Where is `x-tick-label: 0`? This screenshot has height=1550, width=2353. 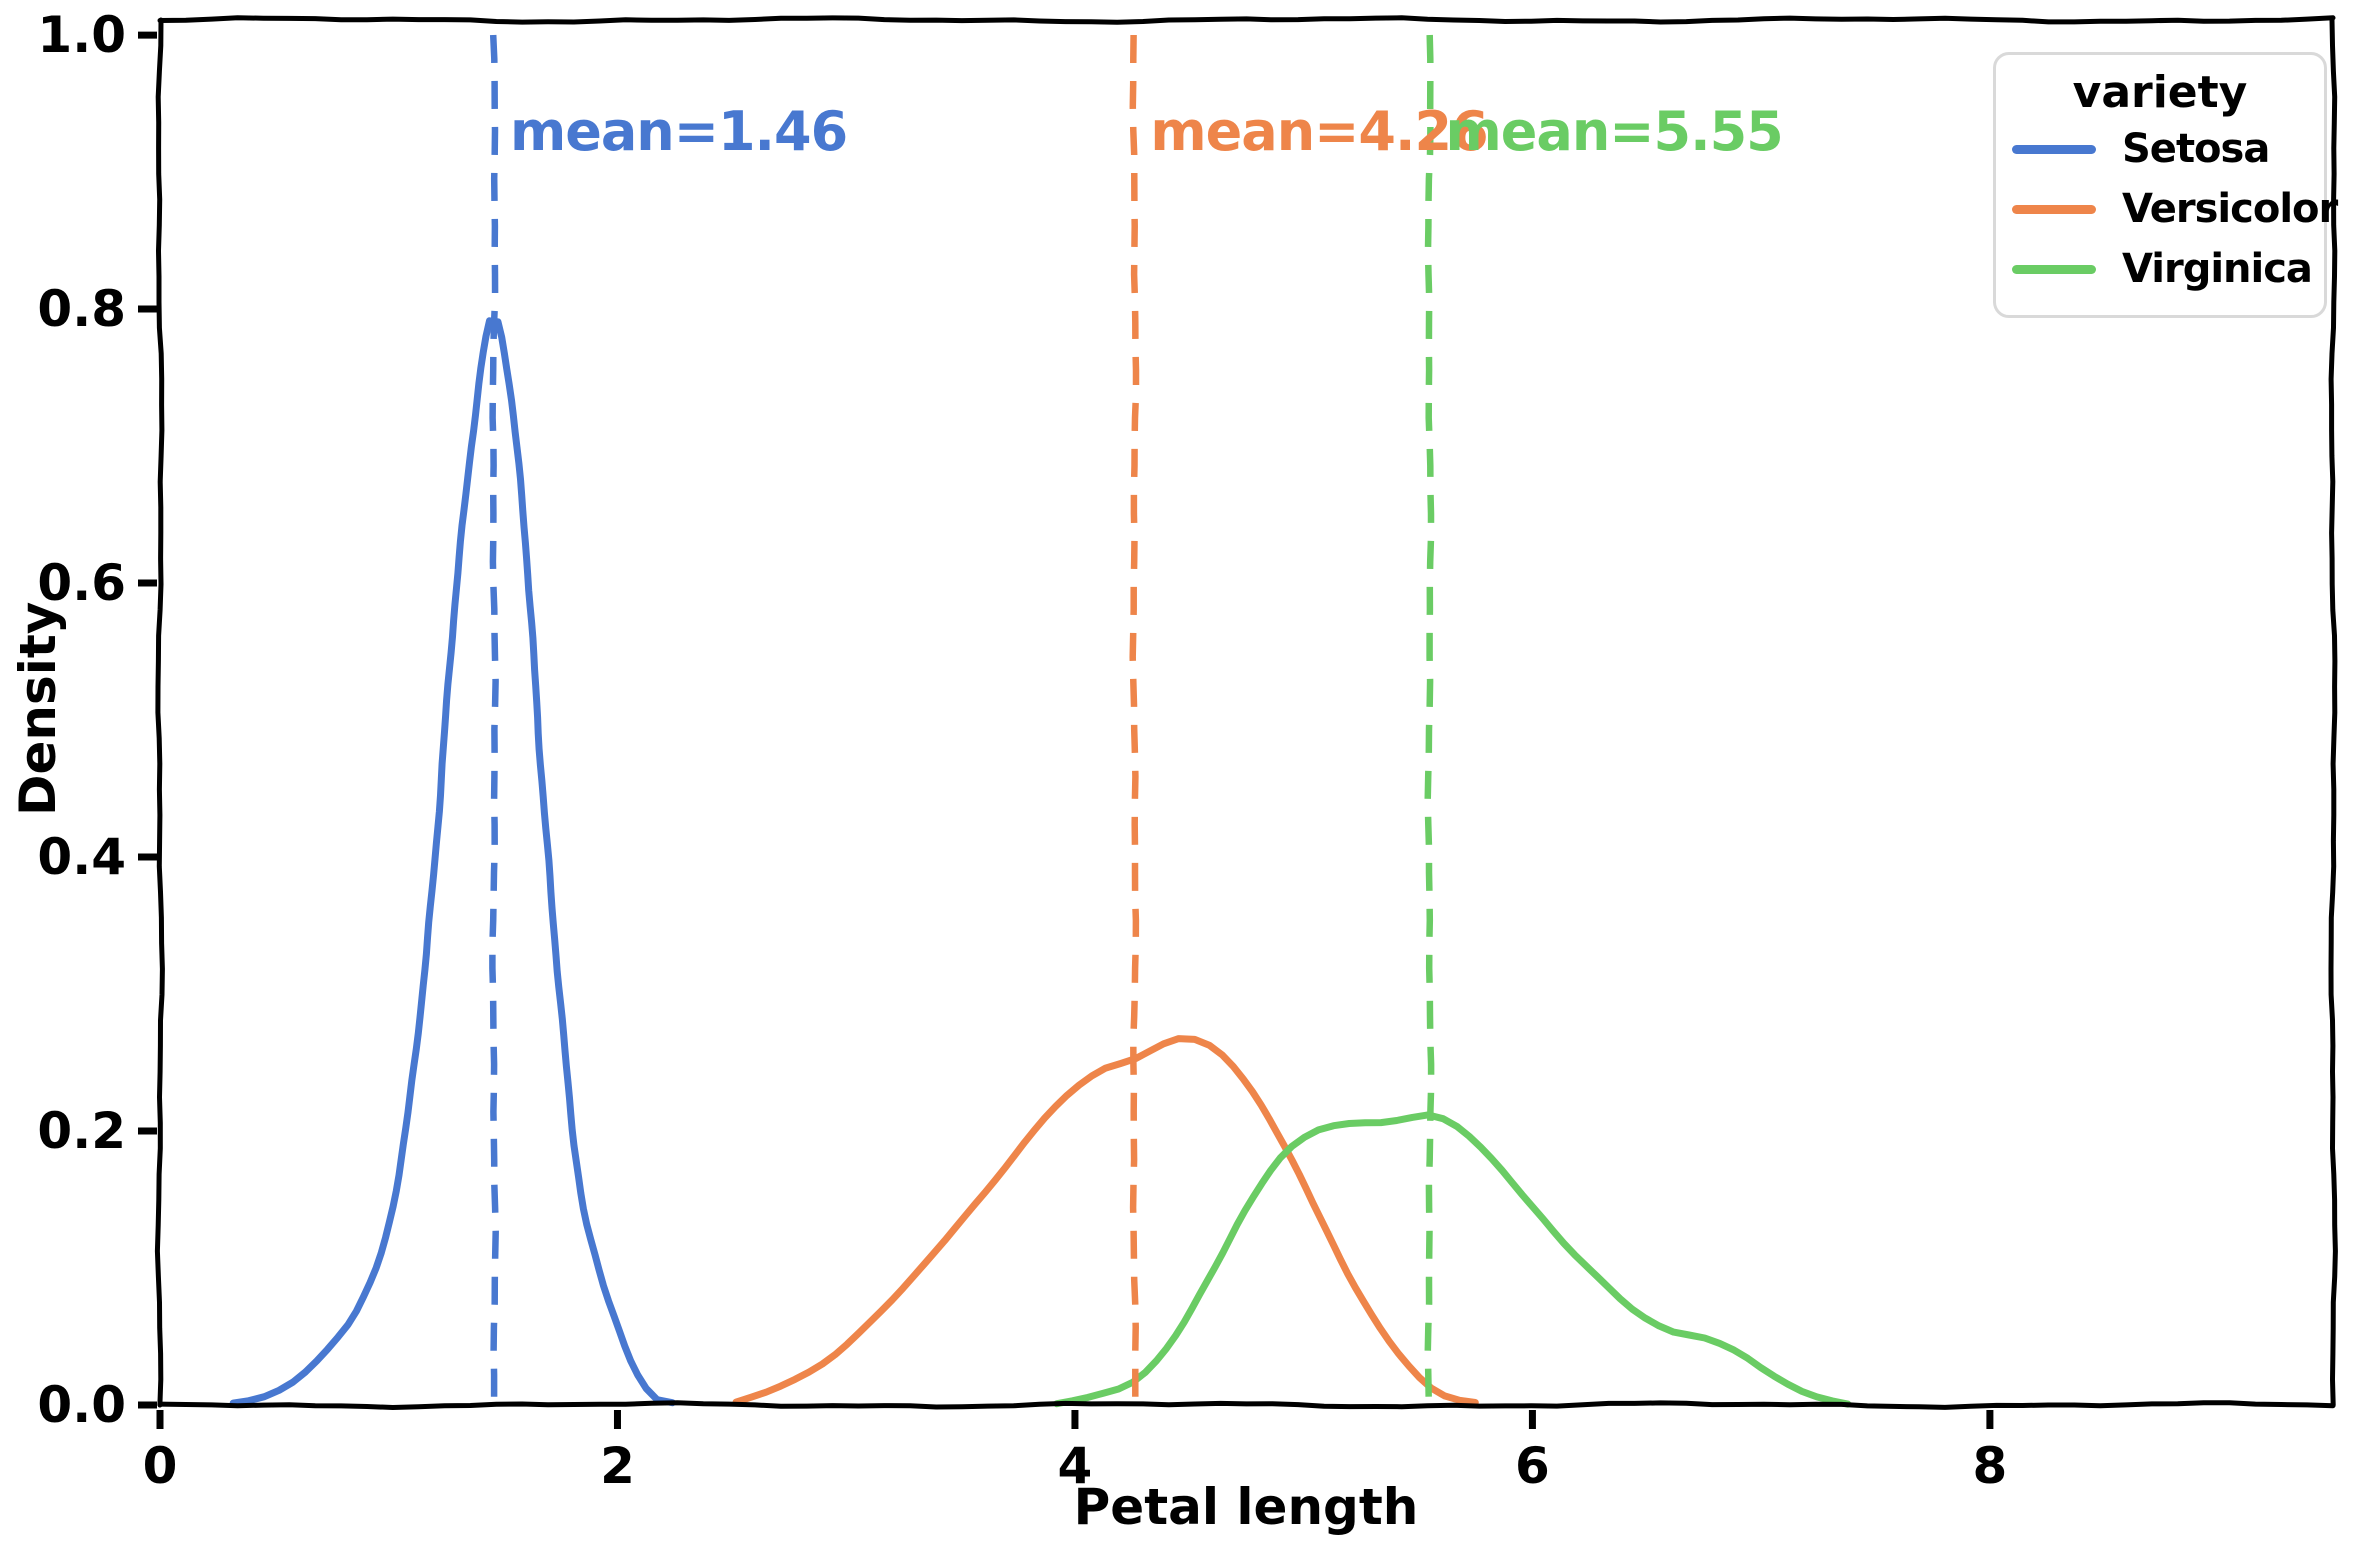 x-tick-label: 0 is located at coordinates (160, 1466).